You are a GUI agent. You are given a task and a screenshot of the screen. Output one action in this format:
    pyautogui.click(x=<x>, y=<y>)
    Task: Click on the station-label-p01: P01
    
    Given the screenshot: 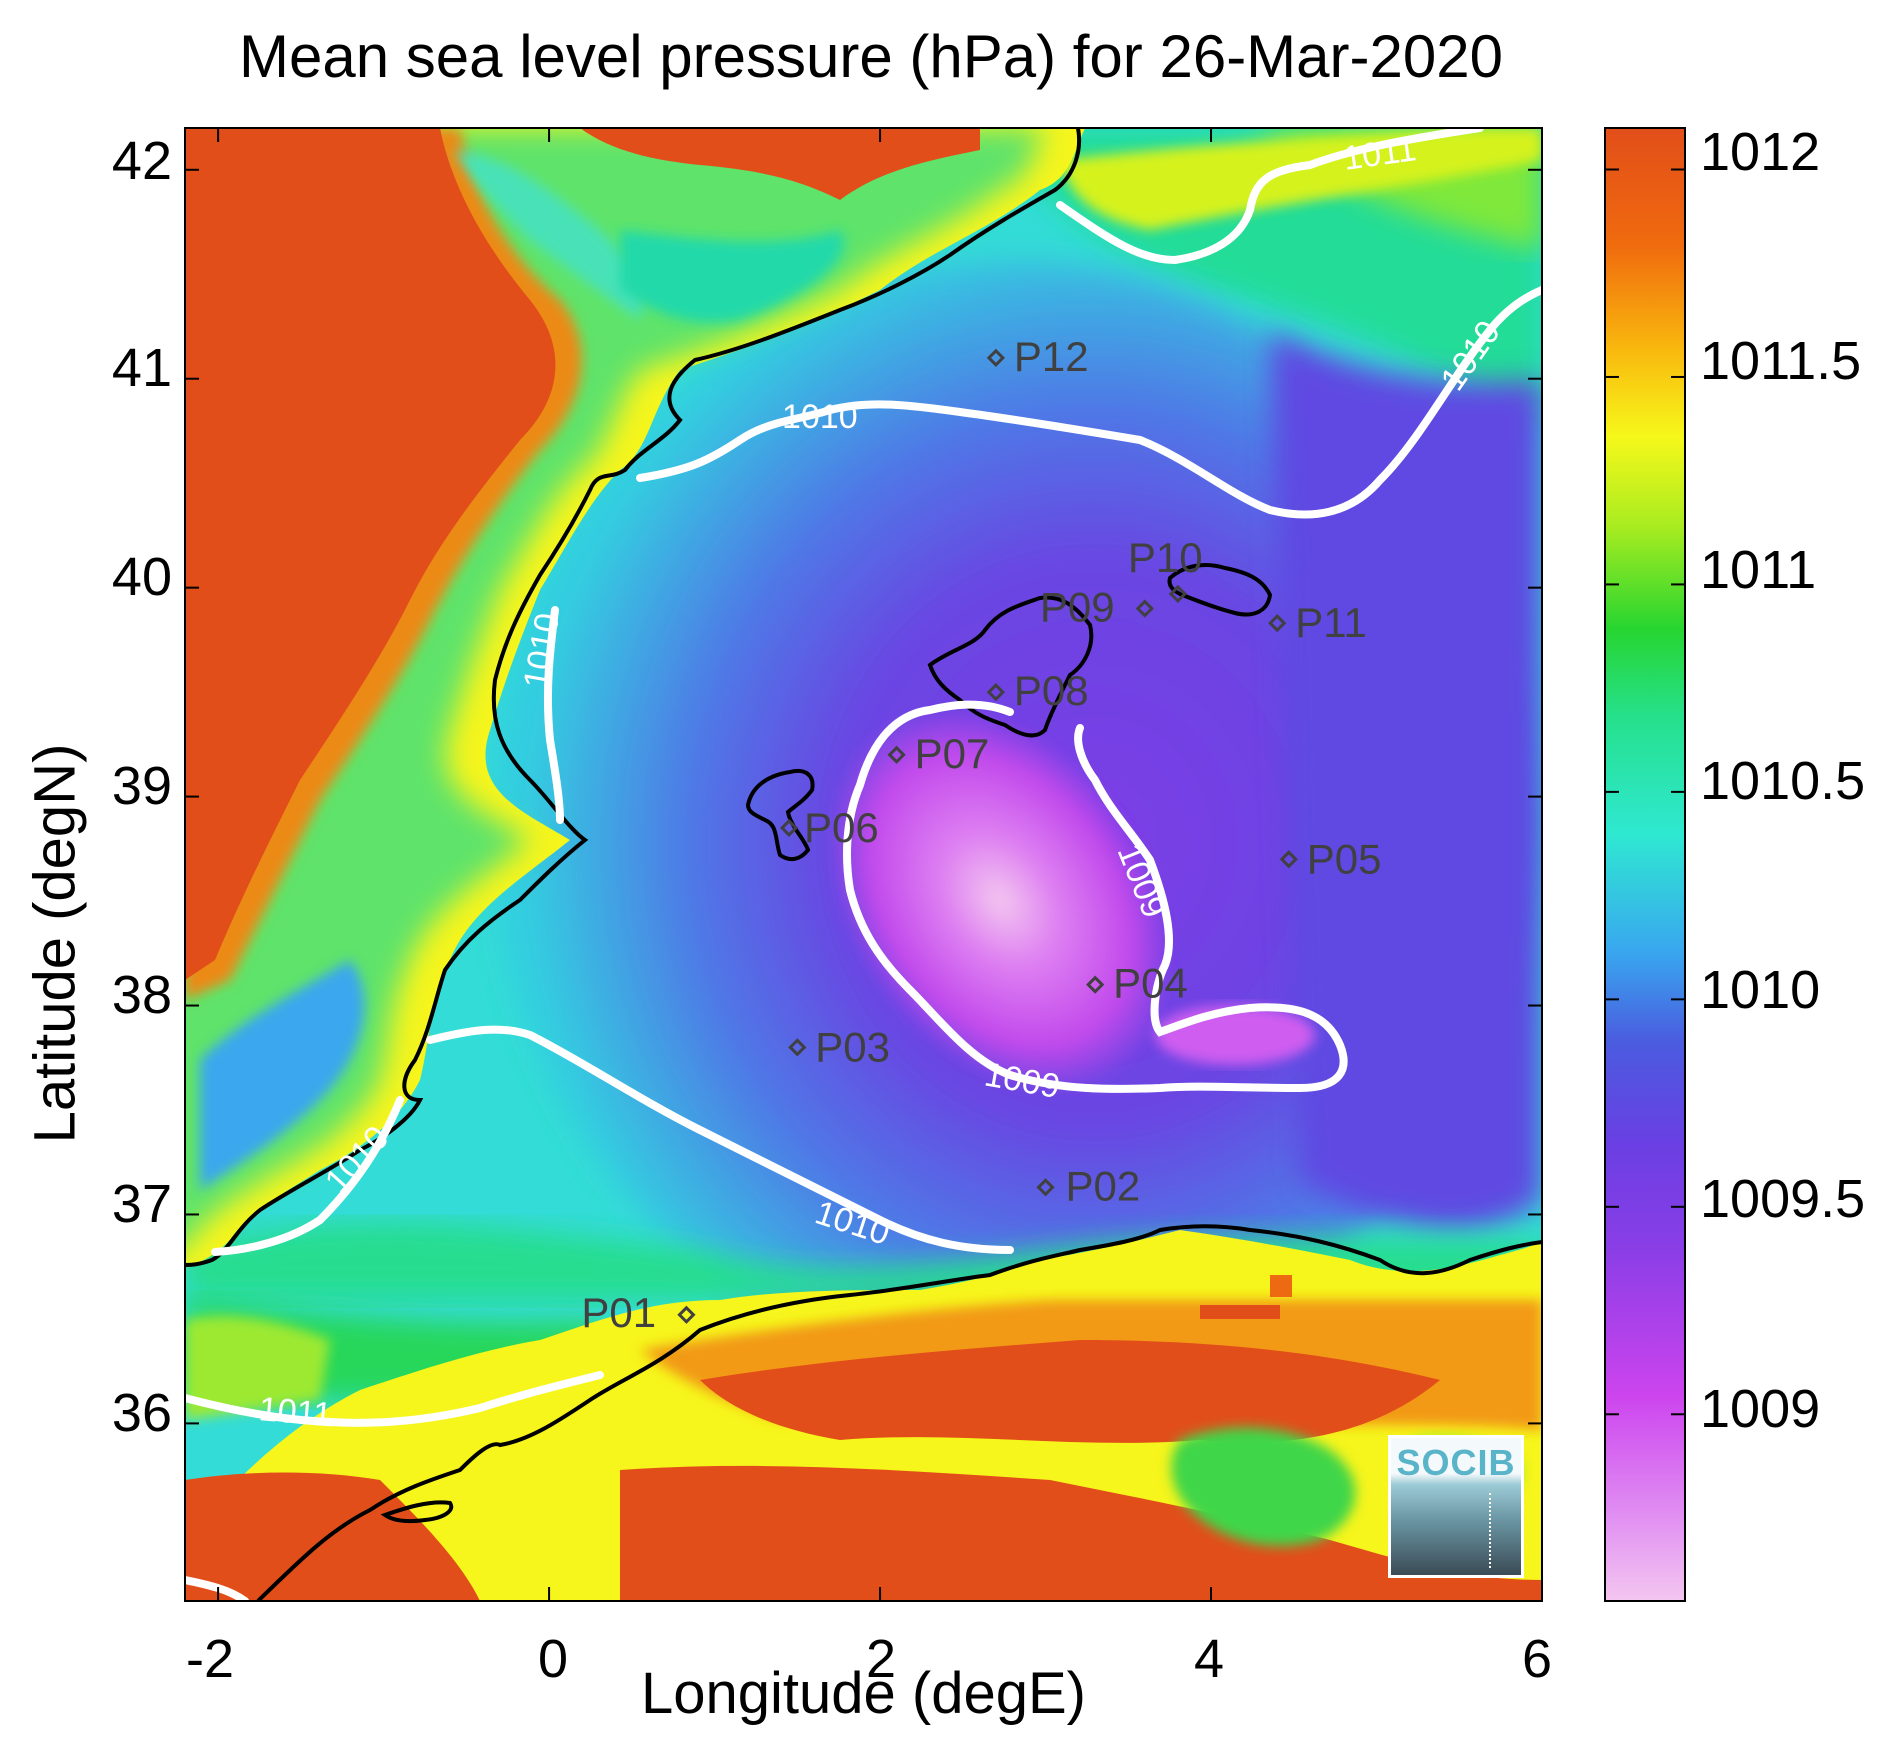 What is the action you would take?
    pyautogui.click(x=618, y=1312)
    